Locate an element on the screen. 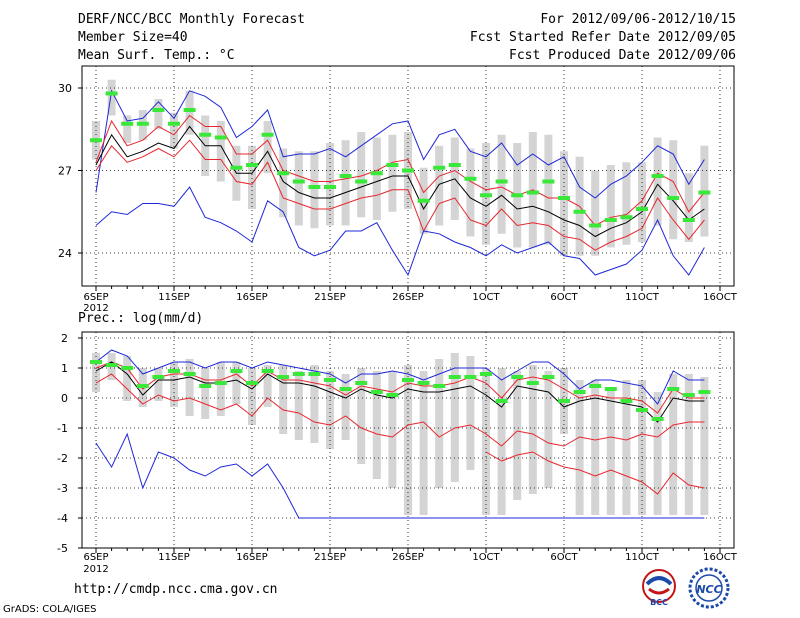 The image size is (800, 618). series-min-line is located at coordinates (400, 475).